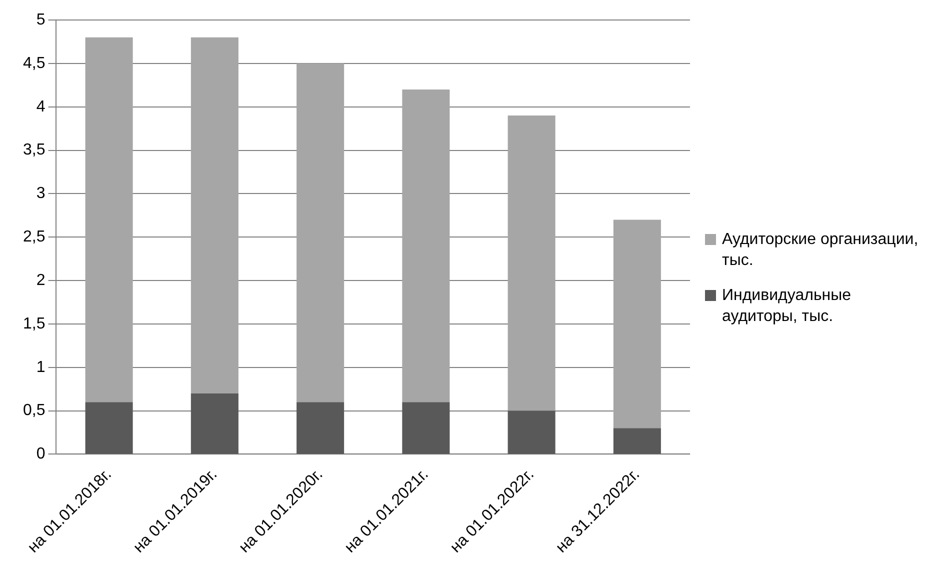 The image size is (932, 570). What do you see at coordinates (821, 250) in the screenshot?
I see `legend-label: Аудиторские организации, тыс.` at bounding box center [821, 250].